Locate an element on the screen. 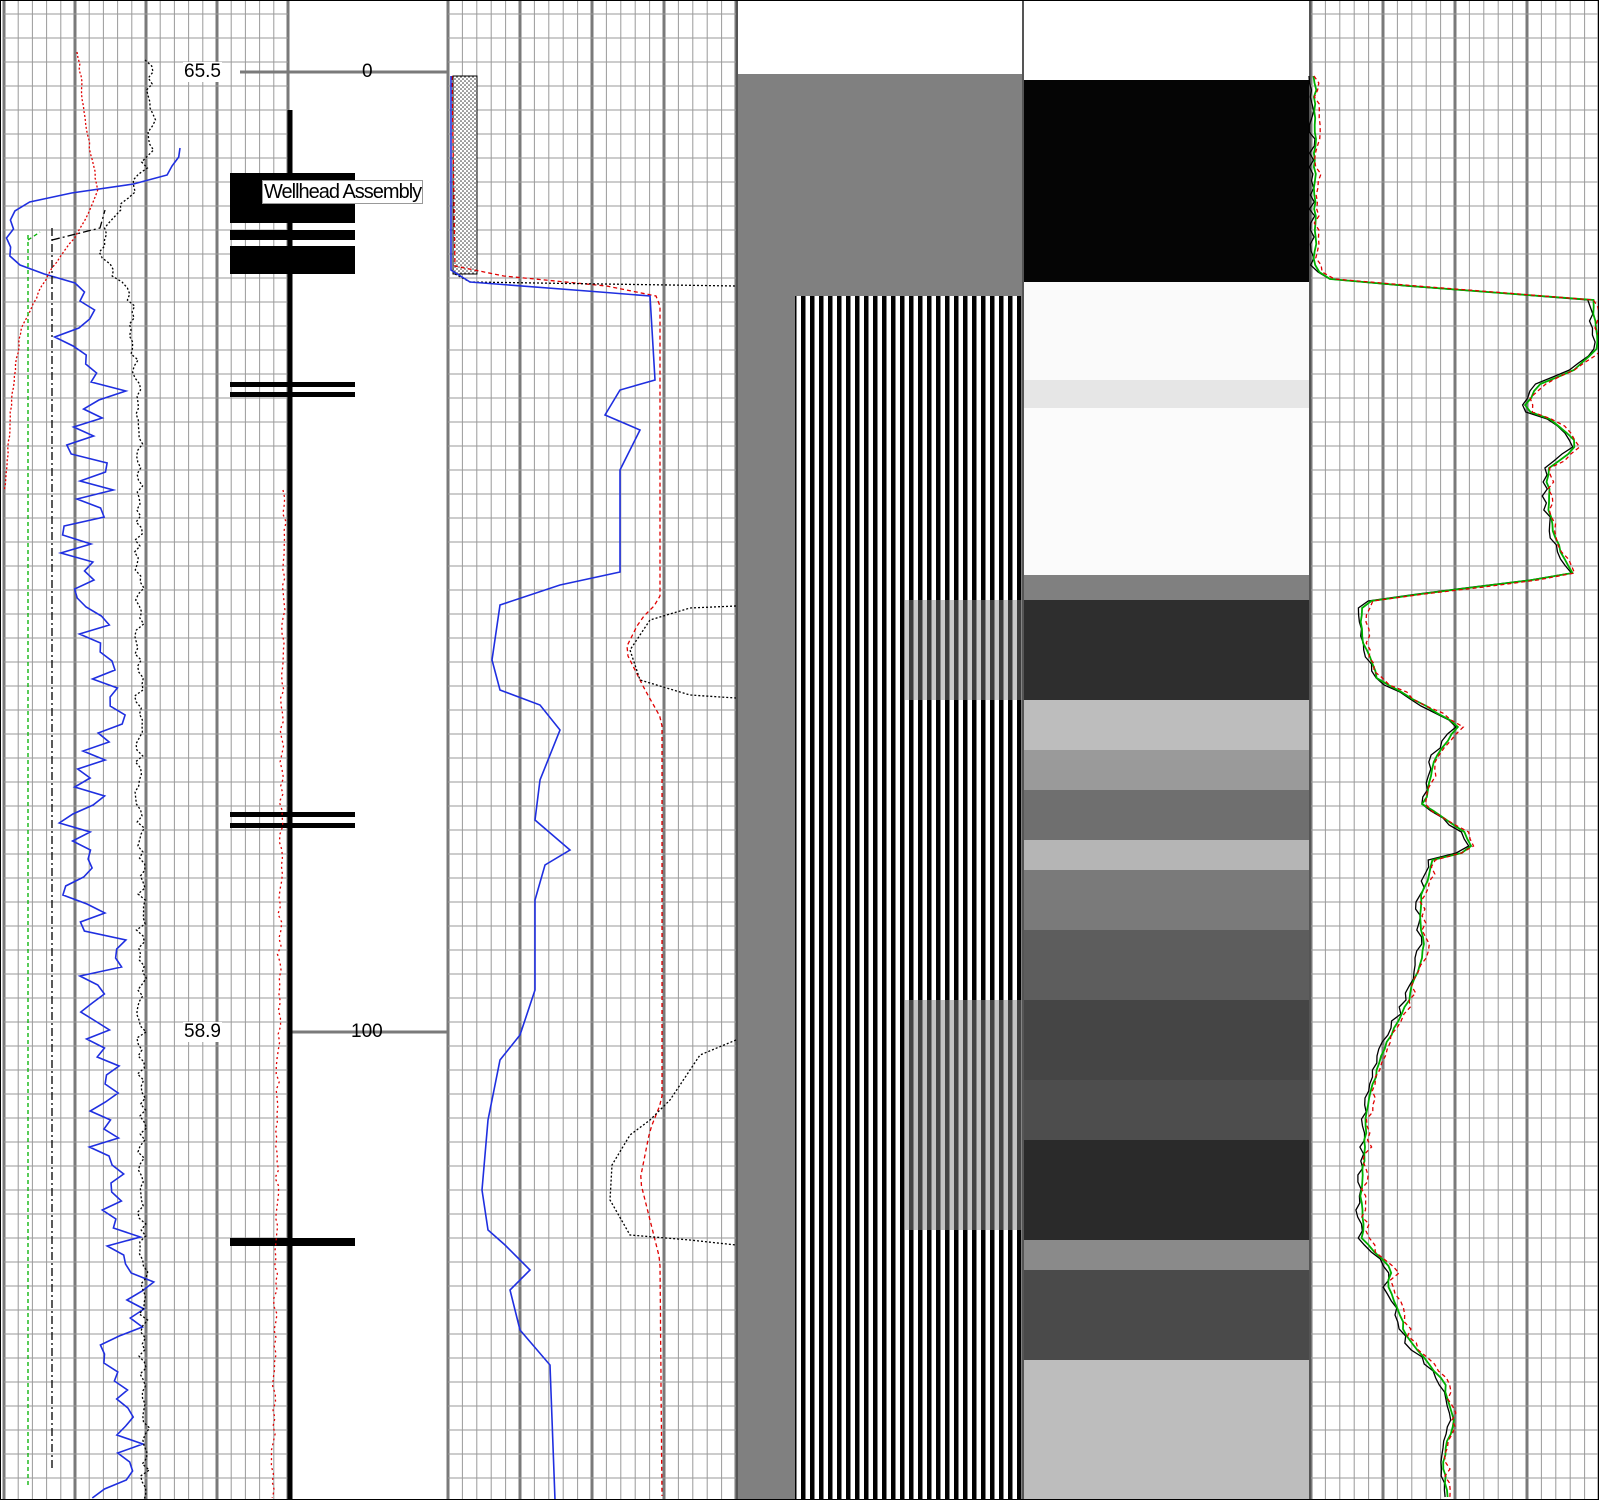 This screenshot has width=1599, height=1500. black-dotted-curve is located at coordinates (683, 652).